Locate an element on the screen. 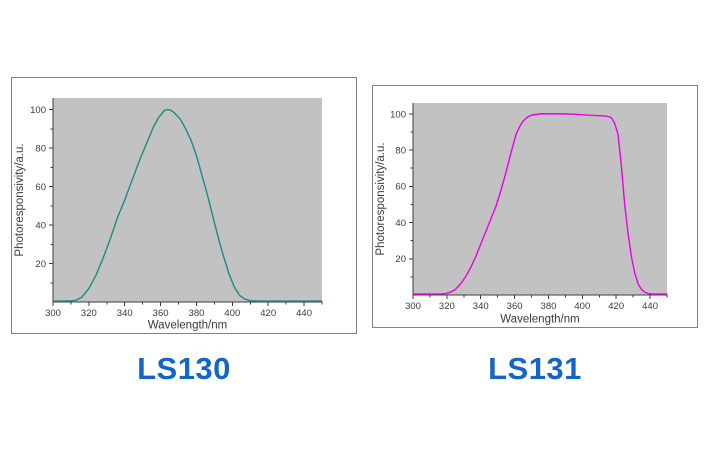 This screenshot has width=726, height=450. plot-area is located at coordinates (540, 199).